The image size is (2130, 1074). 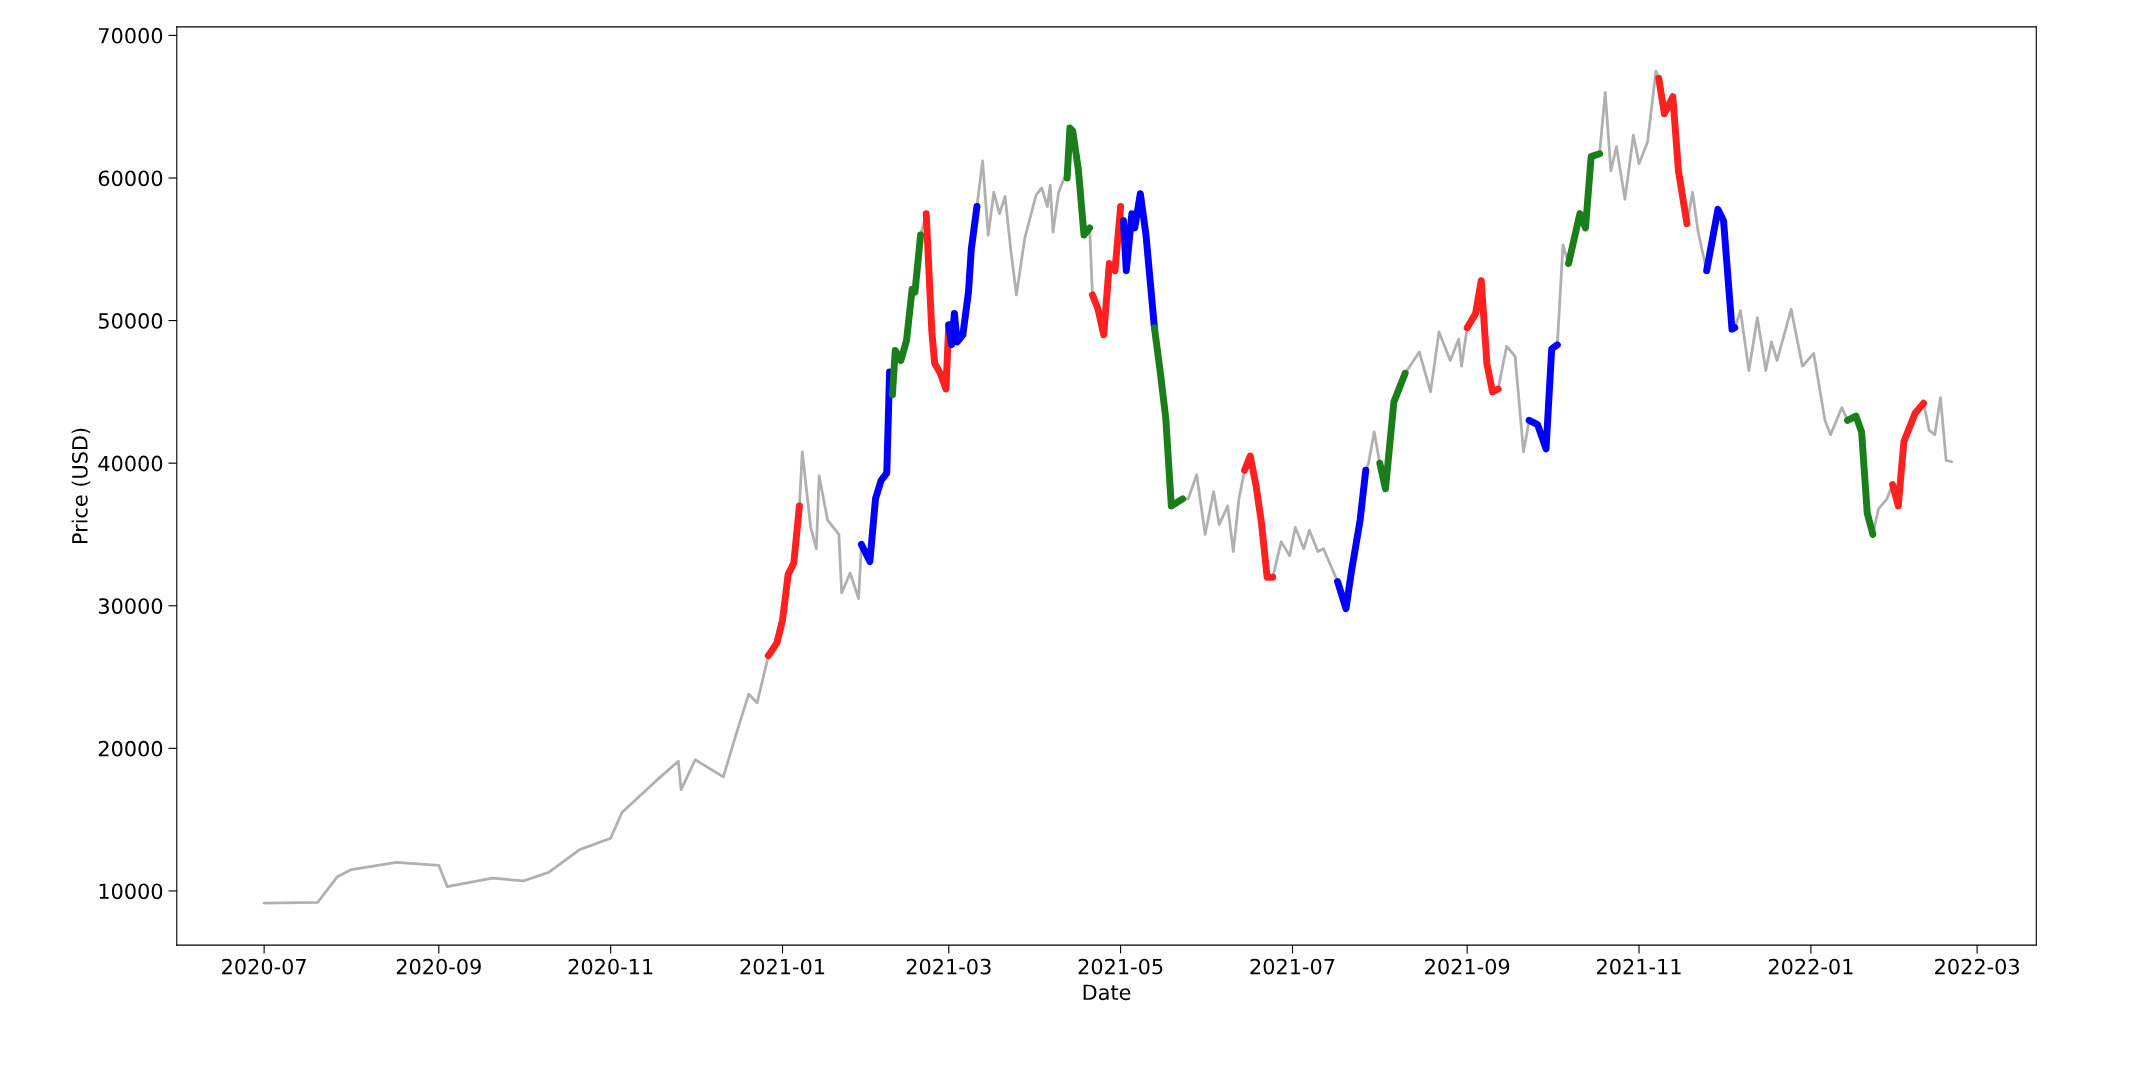 I want to click on x-tick-label: 2022-01, so click(x=1810, y=966).